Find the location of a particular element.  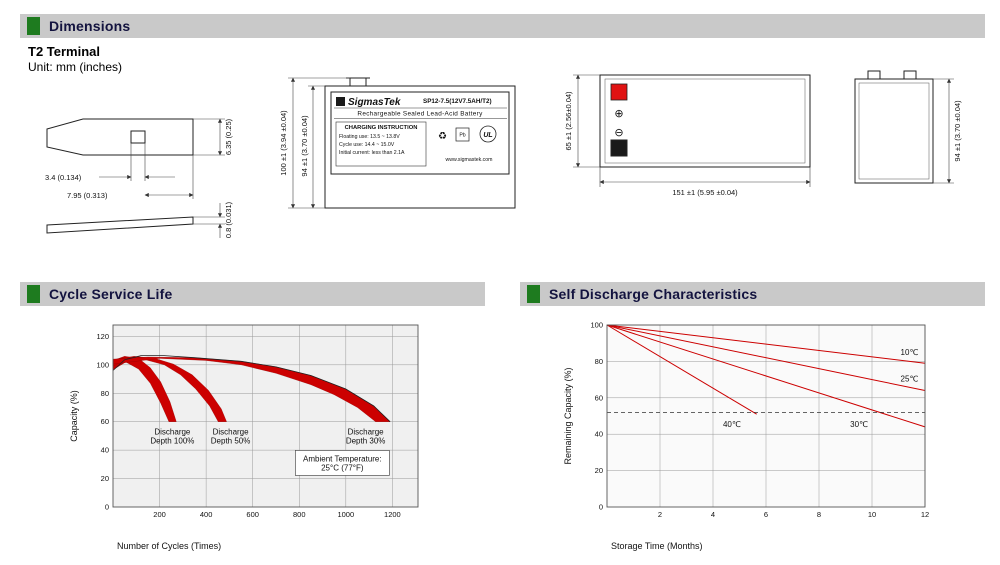

terminal-type-label: T2 Terminal is located at coordinates (64, 51).